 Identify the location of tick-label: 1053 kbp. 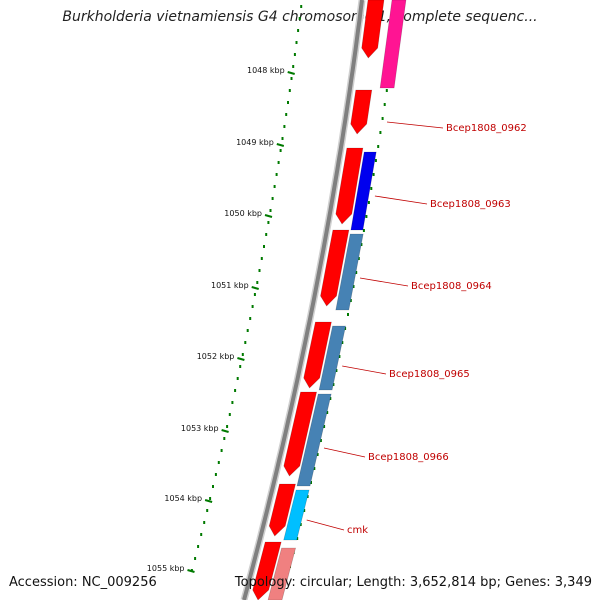
(200, 428).